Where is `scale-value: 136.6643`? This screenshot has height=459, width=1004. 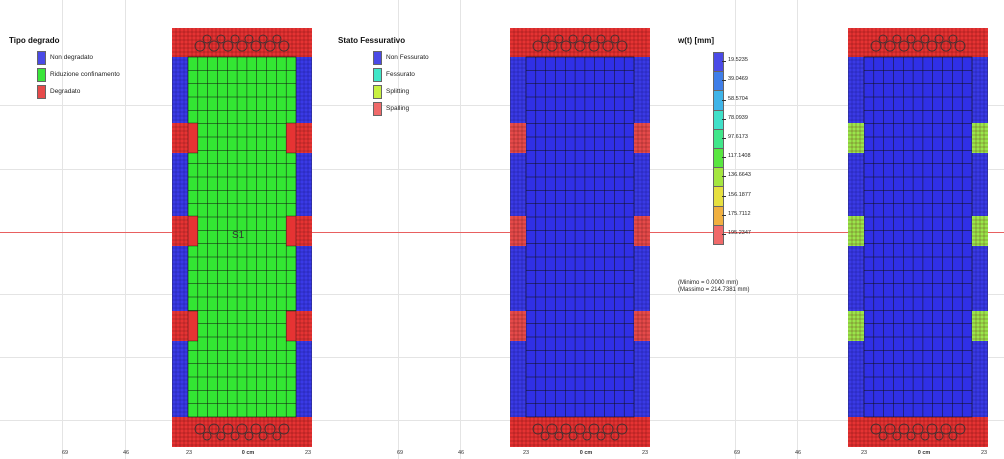
scale-value: 136.6643 is located at coordinates (739, 175).